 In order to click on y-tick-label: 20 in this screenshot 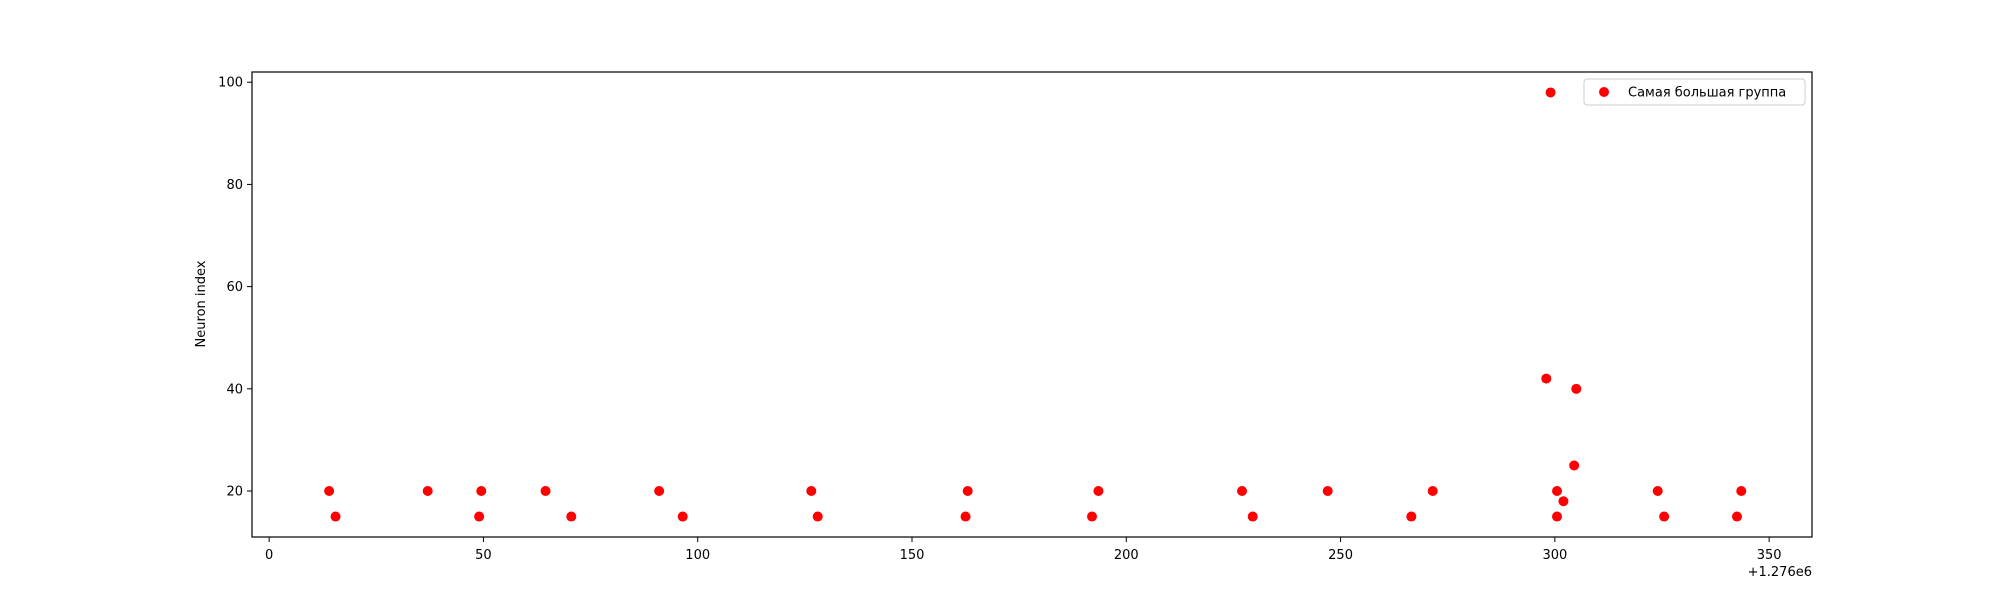, I will do `click(234, 492)`.